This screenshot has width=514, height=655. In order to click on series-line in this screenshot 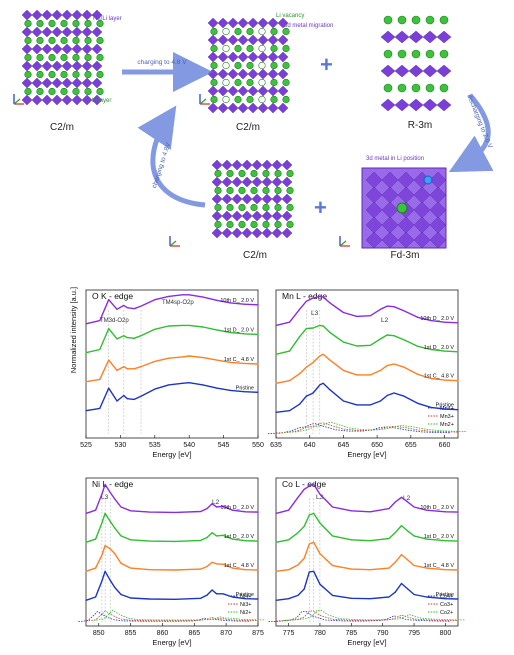, I will do `click(367, 527)`.